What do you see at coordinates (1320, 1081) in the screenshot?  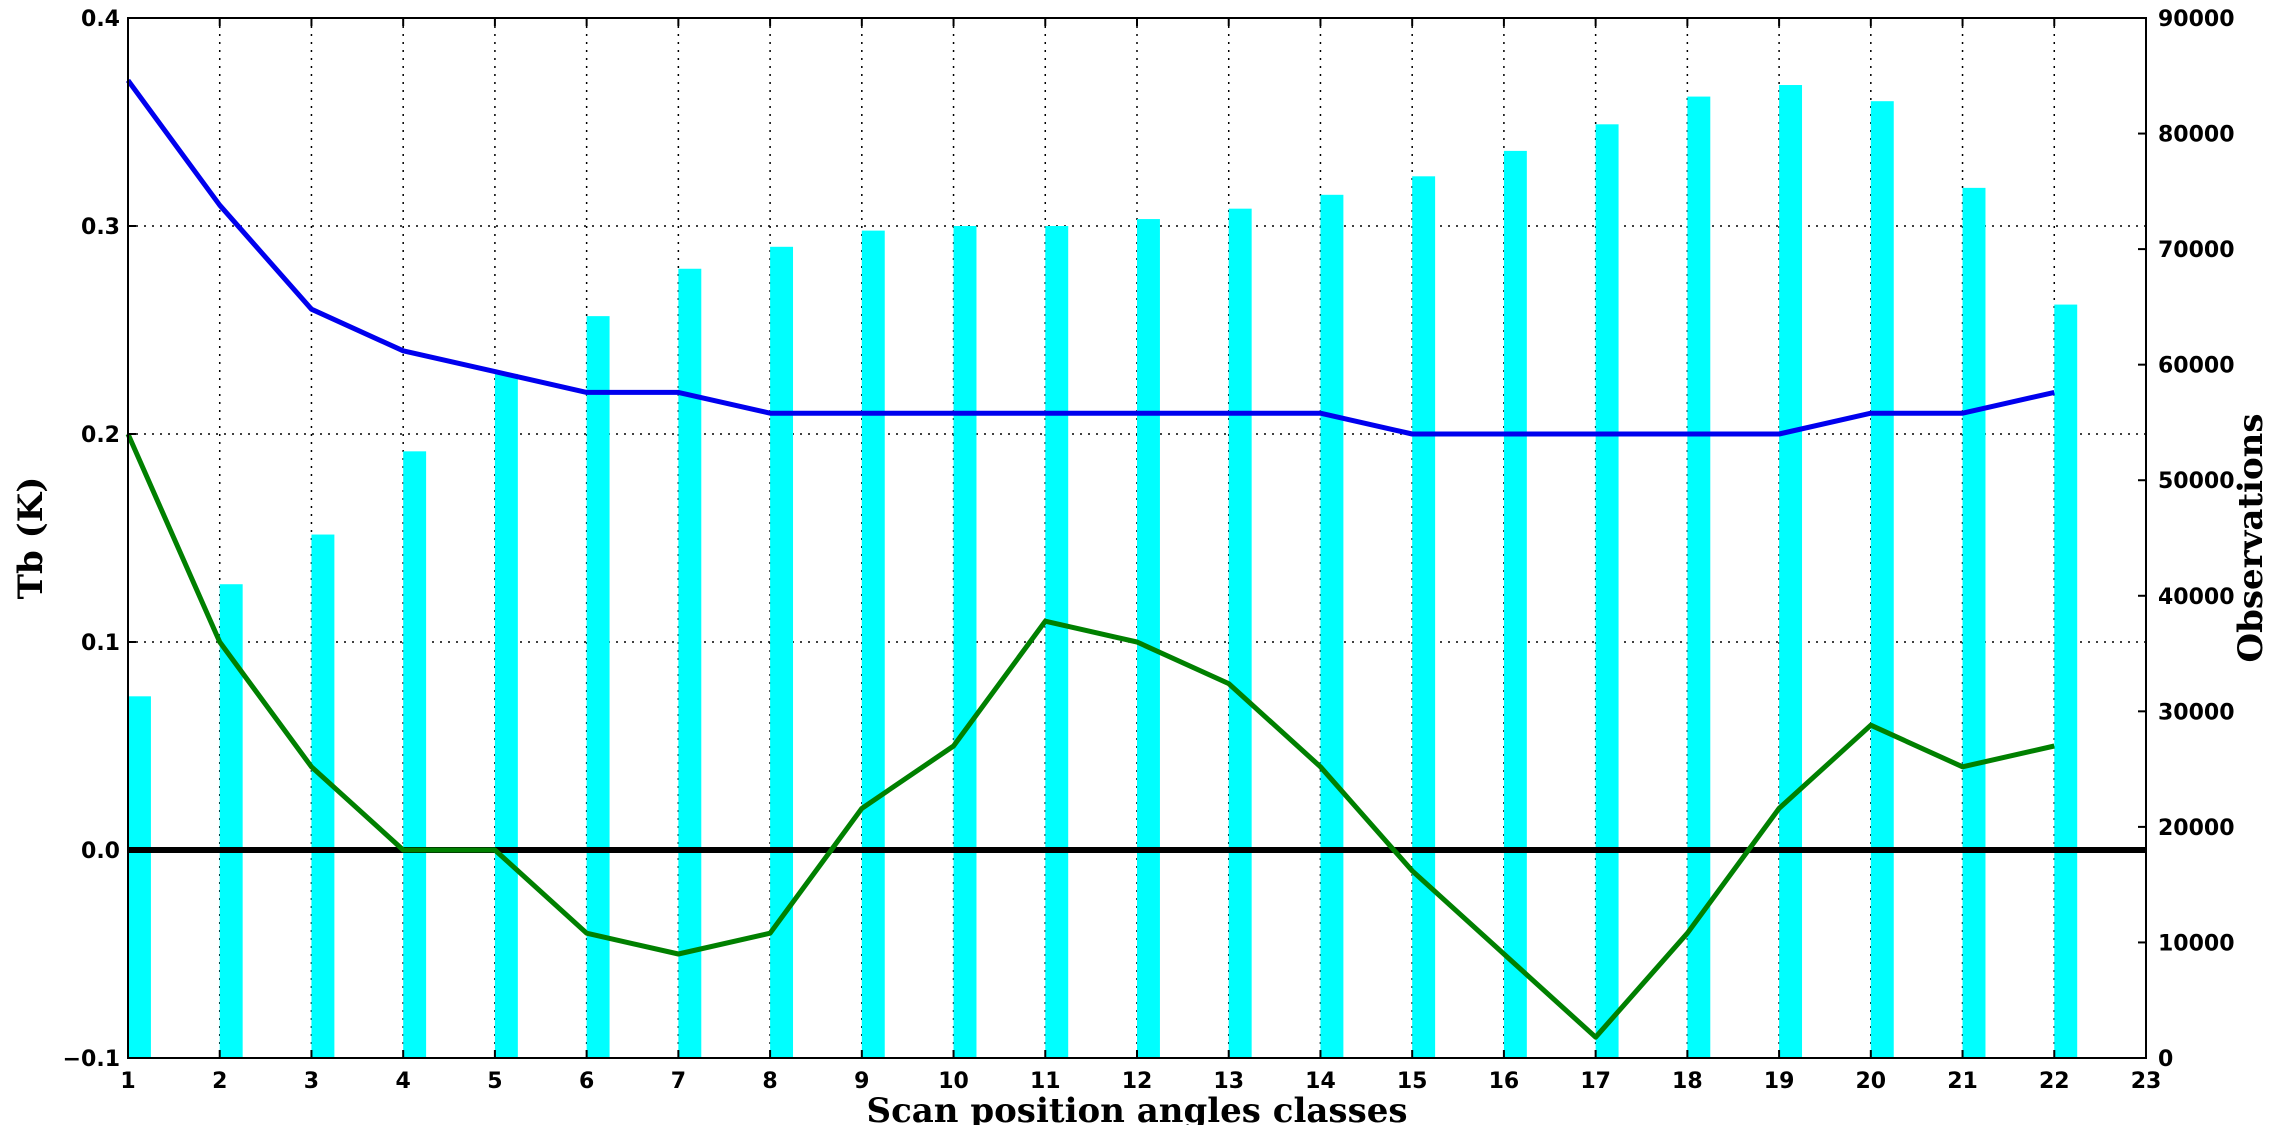 I see `x-tick-label: 14` at bounding box center [1320, 1081].